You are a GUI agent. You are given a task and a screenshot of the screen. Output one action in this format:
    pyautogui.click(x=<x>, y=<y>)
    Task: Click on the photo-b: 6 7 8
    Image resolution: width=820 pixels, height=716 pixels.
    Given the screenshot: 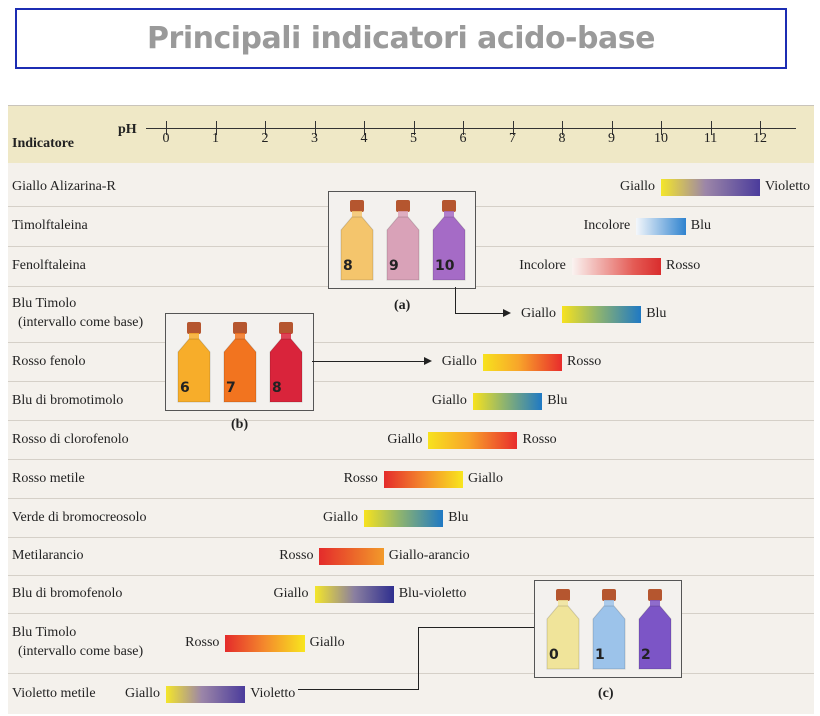 What is the action you would take?
    pyautogui.click(x=239, y=362)
    